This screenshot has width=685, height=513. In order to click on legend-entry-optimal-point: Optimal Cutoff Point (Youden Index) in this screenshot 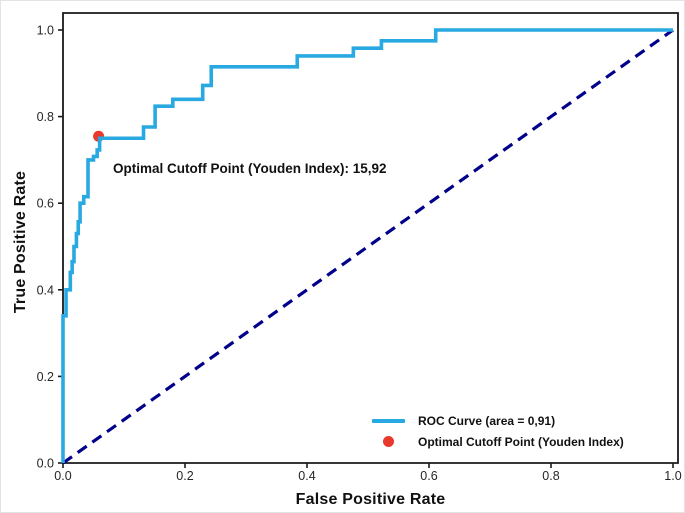, I will do `click(498, 441)`.